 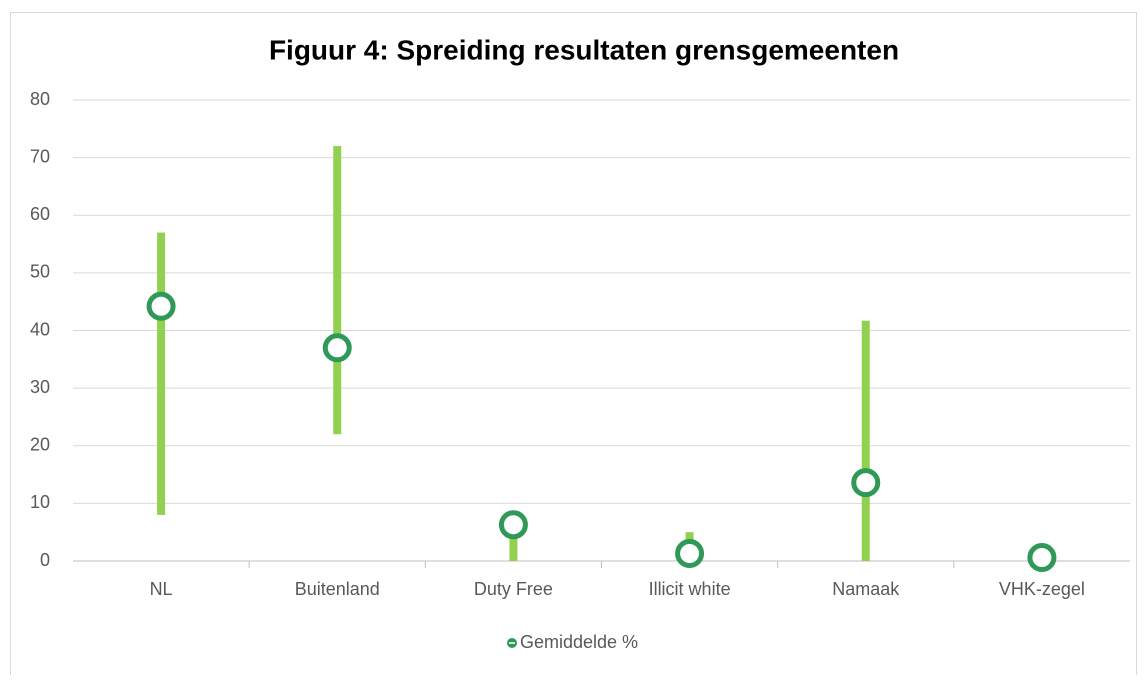 I want to click on y-tick-label: 60, so click(x=40, y=214).